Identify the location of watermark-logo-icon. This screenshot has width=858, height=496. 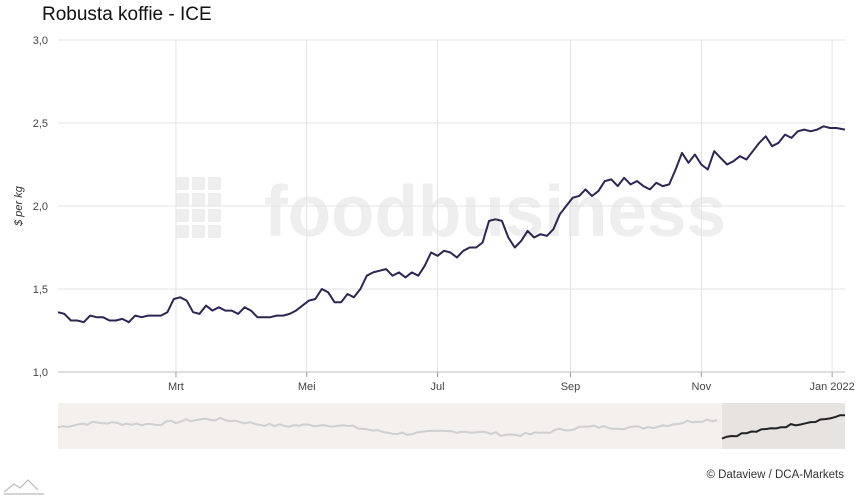
(198, 207).